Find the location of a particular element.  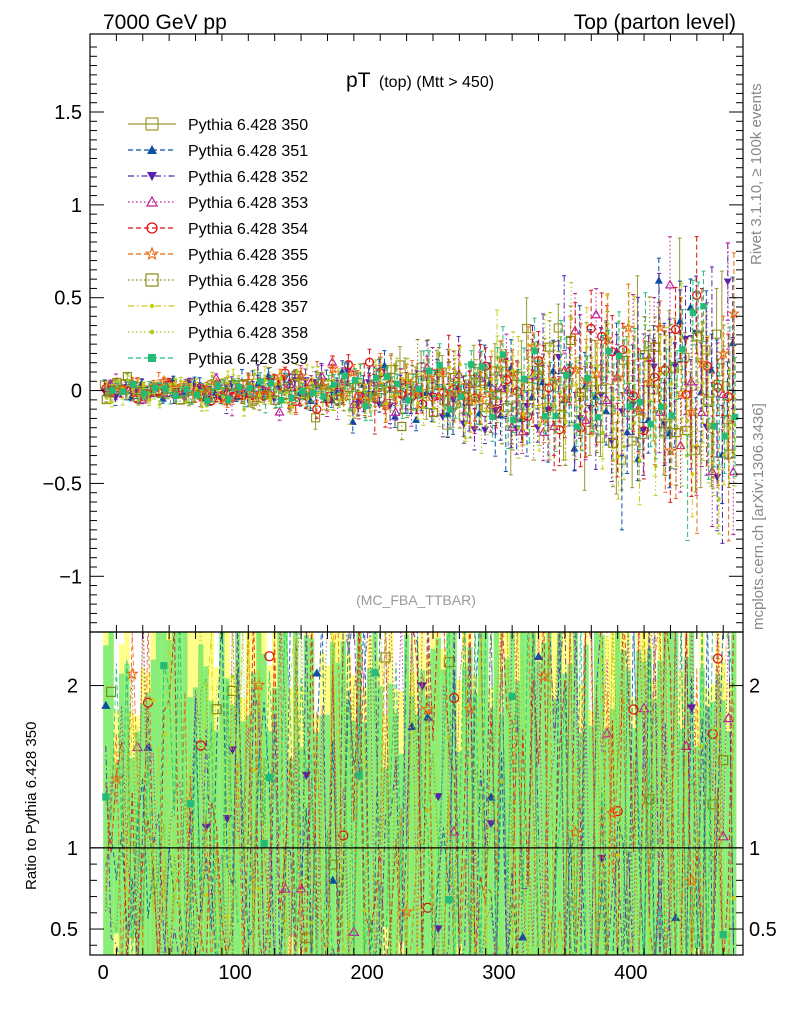

main-y-tick-label: 1.5 is located at coordinates (68, 113).